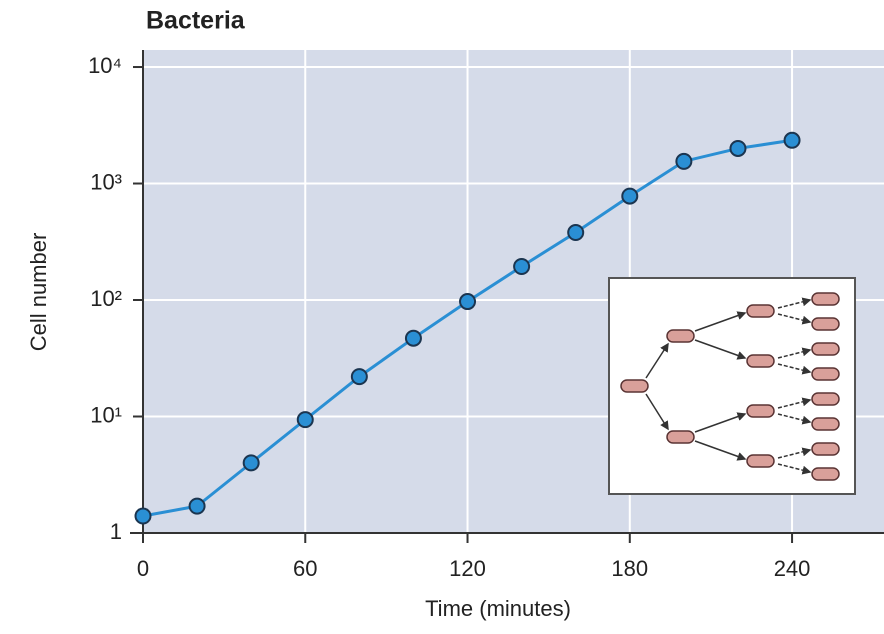 The image size is (884, 634). What do you see at coordinates (116, 531) in the screenshot?
I see `y-tick-label: 1` at bounding box center [116, 531].